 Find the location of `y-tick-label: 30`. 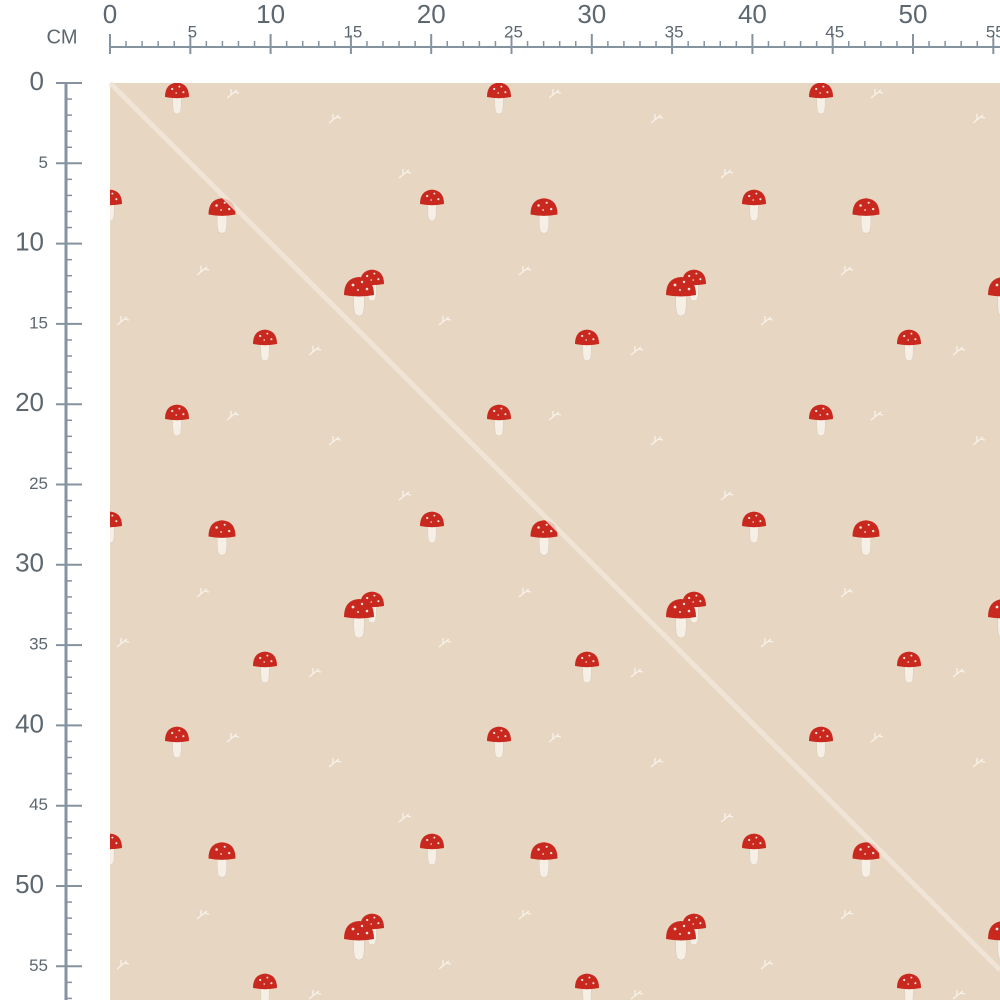

y-tick-label: 30 is located at coordinates (29, 563).